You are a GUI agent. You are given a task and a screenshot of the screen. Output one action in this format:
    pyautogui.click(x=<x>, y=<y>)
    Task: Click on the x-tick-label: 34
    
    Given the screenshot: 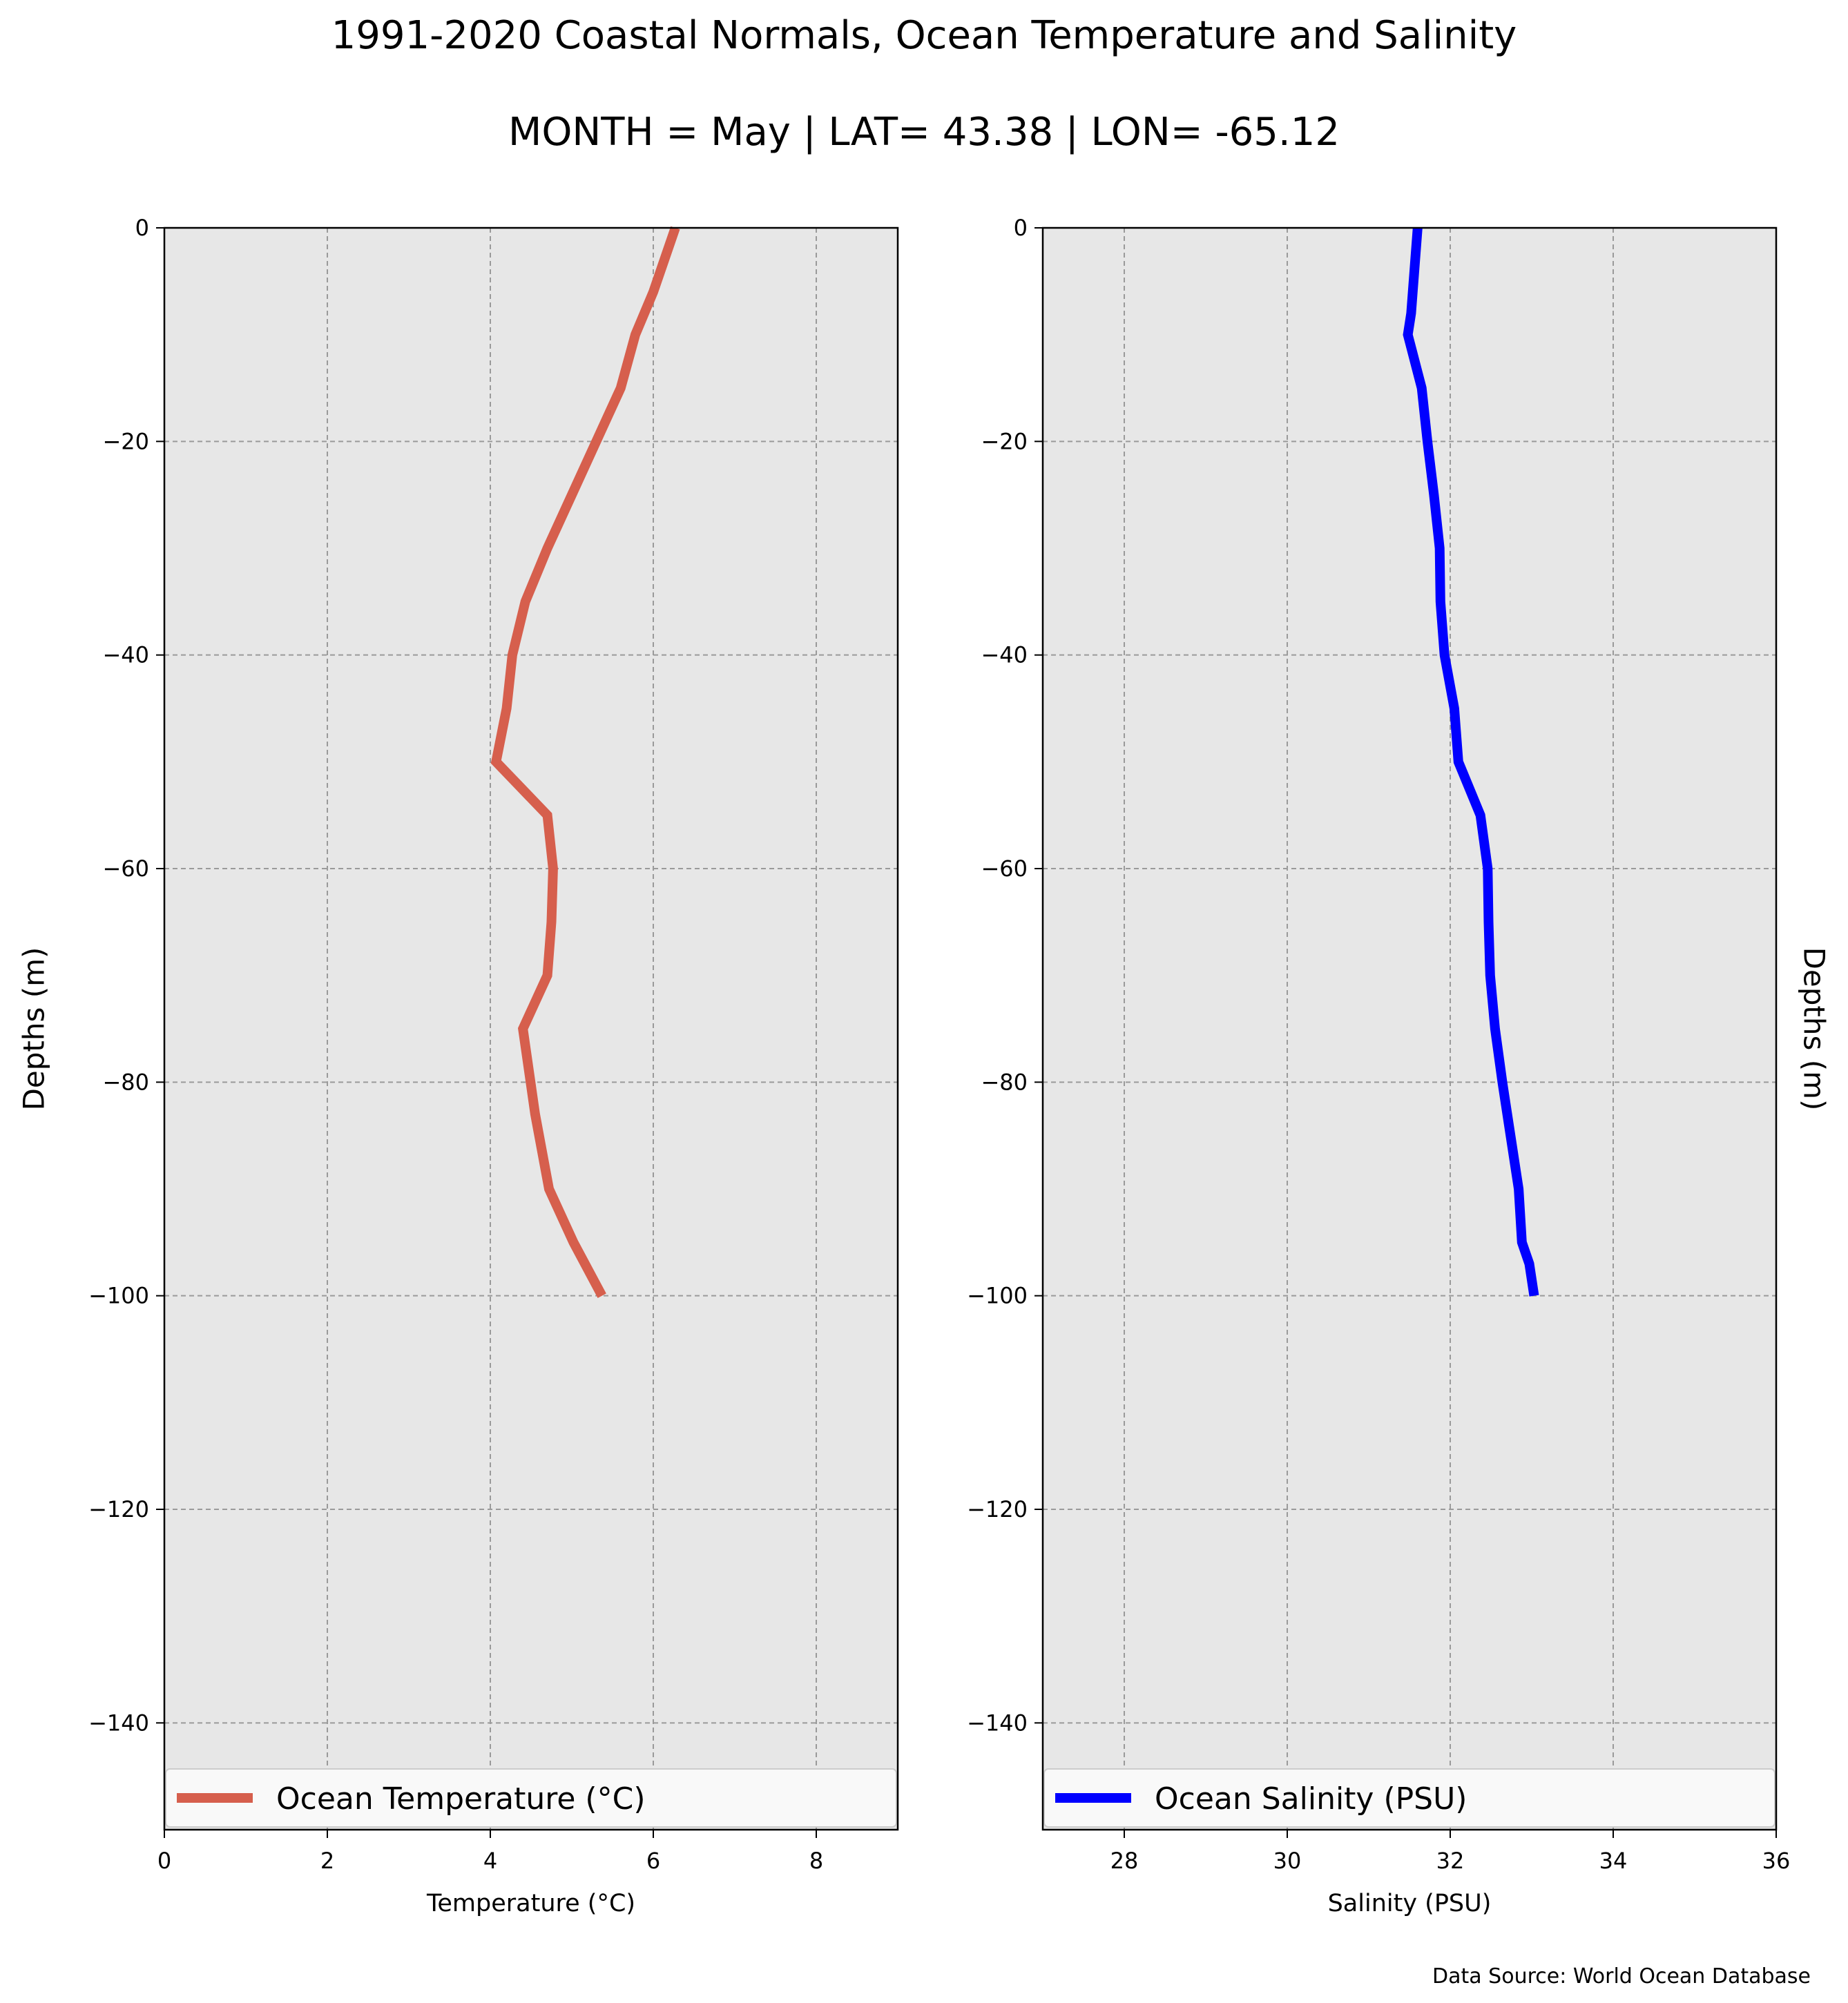 What is the action you would take?
    pyautogui.click(x=1613, y=1861)
    